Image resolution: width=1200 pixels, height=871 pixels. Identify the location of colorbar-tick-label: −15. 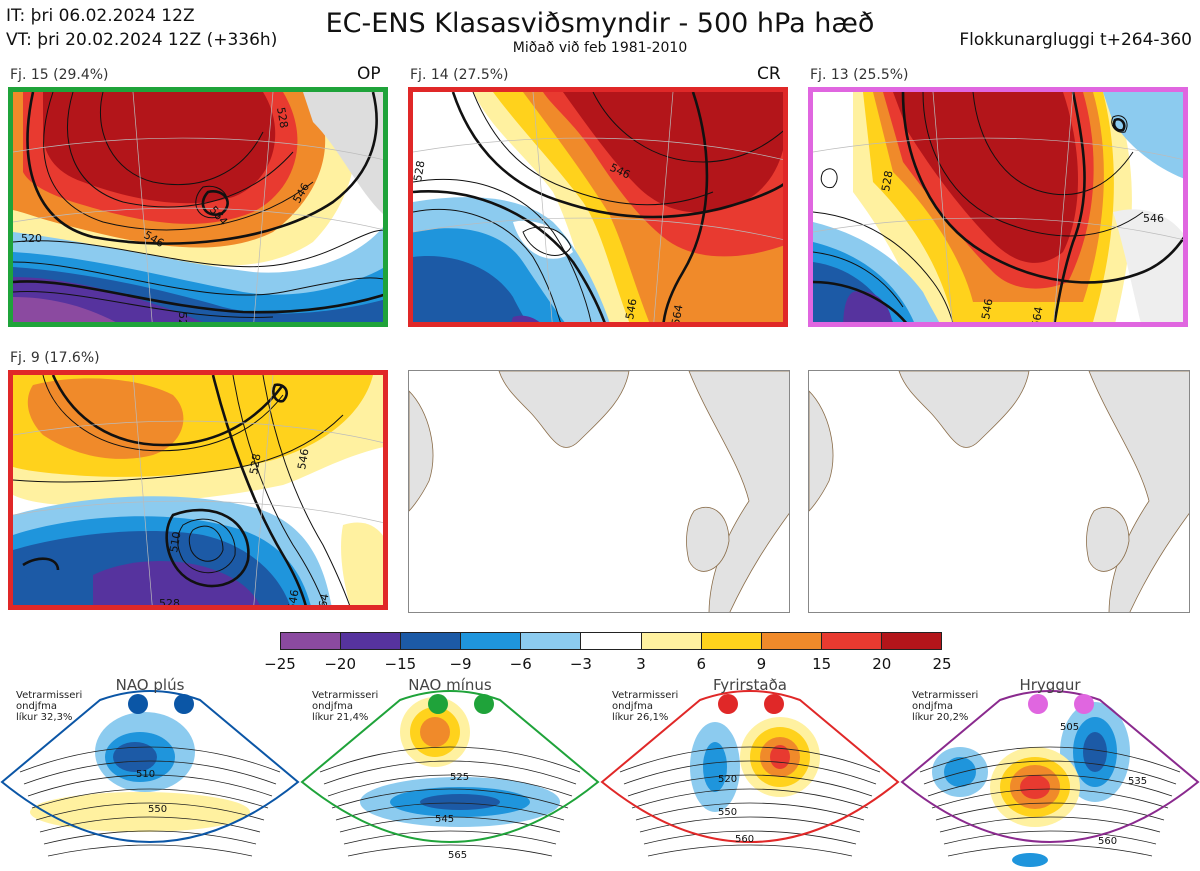
(400, 664).